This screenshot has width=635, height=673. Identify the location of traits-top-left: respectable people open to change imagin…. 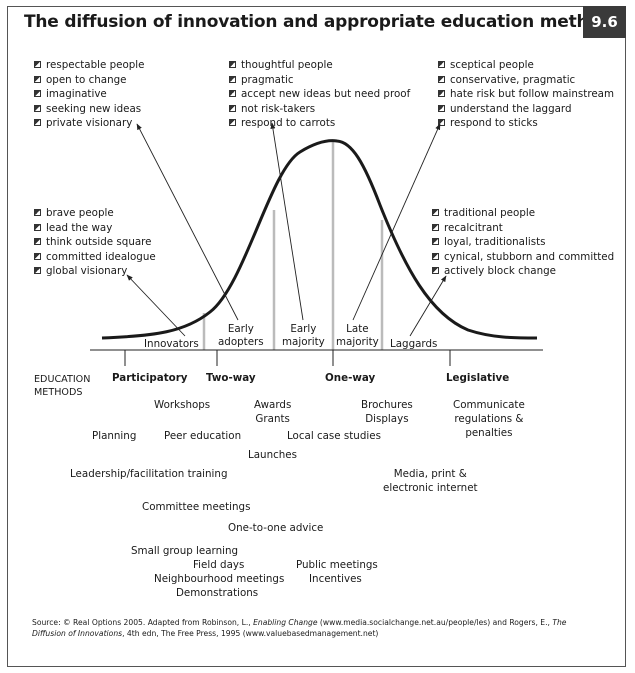
(89, 94).